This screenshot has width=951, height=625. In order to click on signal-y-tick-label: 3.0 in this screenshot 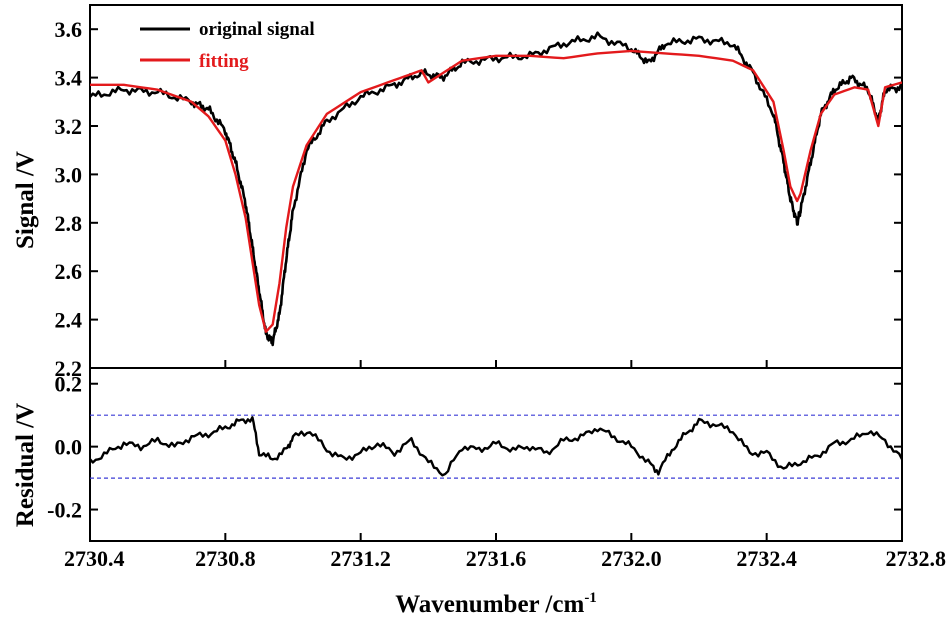, I will do `click(69, 174)`.